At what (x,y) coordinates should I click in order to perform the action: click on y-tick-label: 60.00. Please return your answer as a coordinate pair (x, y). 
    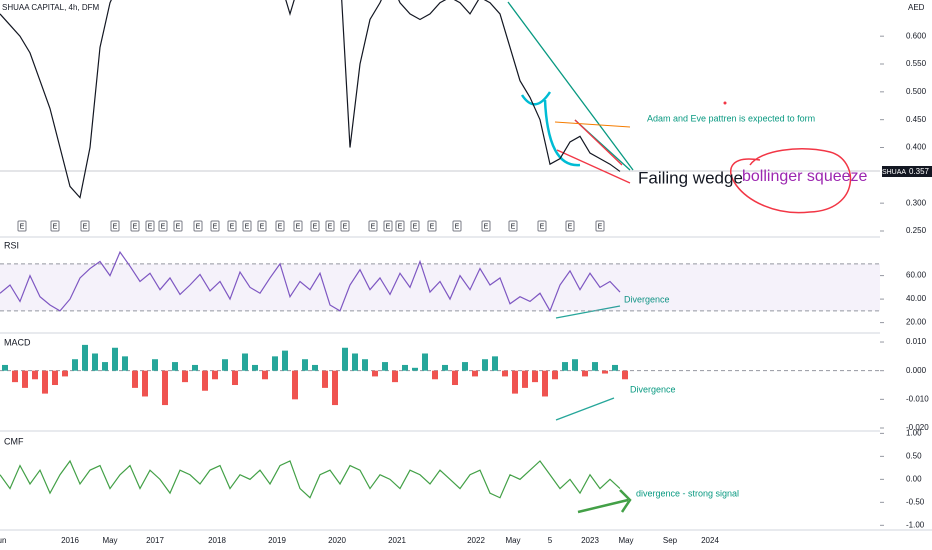
    Looking at the image, I should click on (916, 275).